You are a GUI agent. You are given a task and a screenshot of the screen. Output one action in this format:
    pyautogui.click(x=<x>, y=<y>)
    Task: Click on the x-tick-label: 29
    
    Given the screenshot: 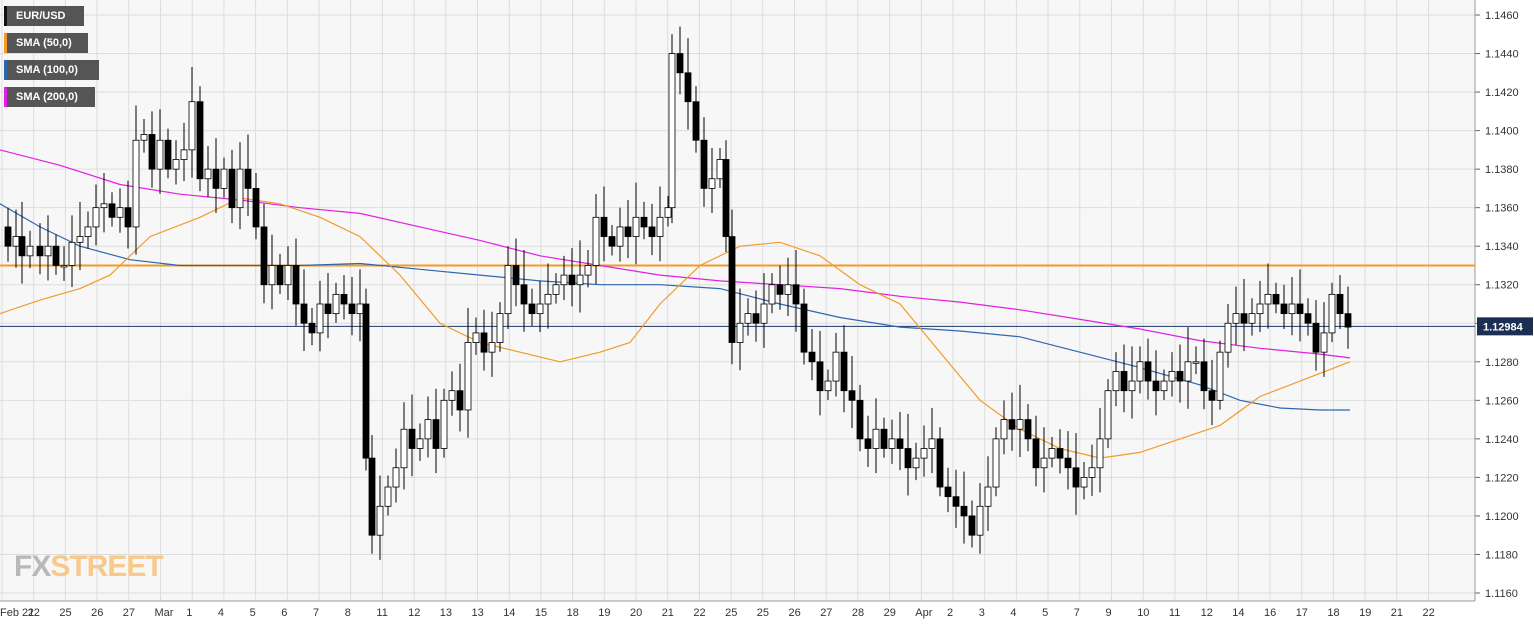 What is the action you would take?
    pyautogui.click(x=890, y=613)
    